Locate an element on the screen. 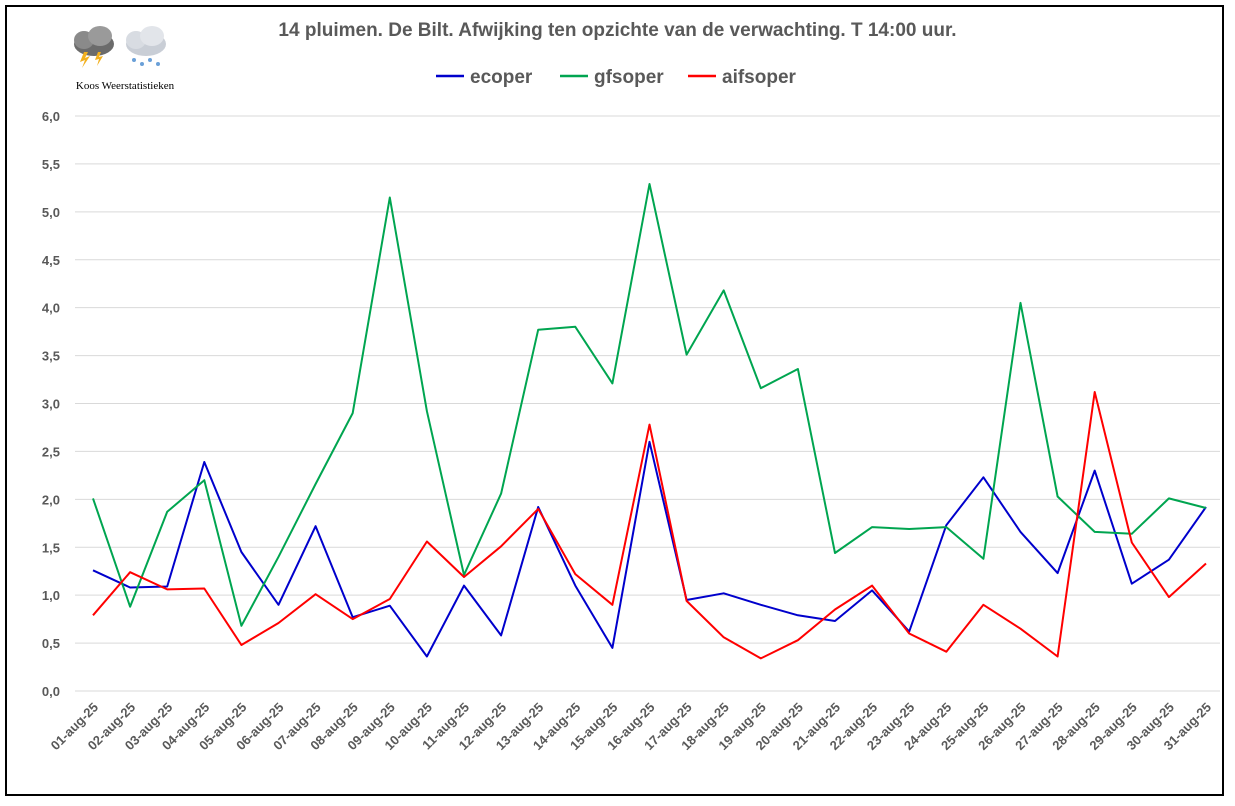 This screenshot has height=806, width=1235. y-tick-label: 0,5 is located at coordinates (51, 643).